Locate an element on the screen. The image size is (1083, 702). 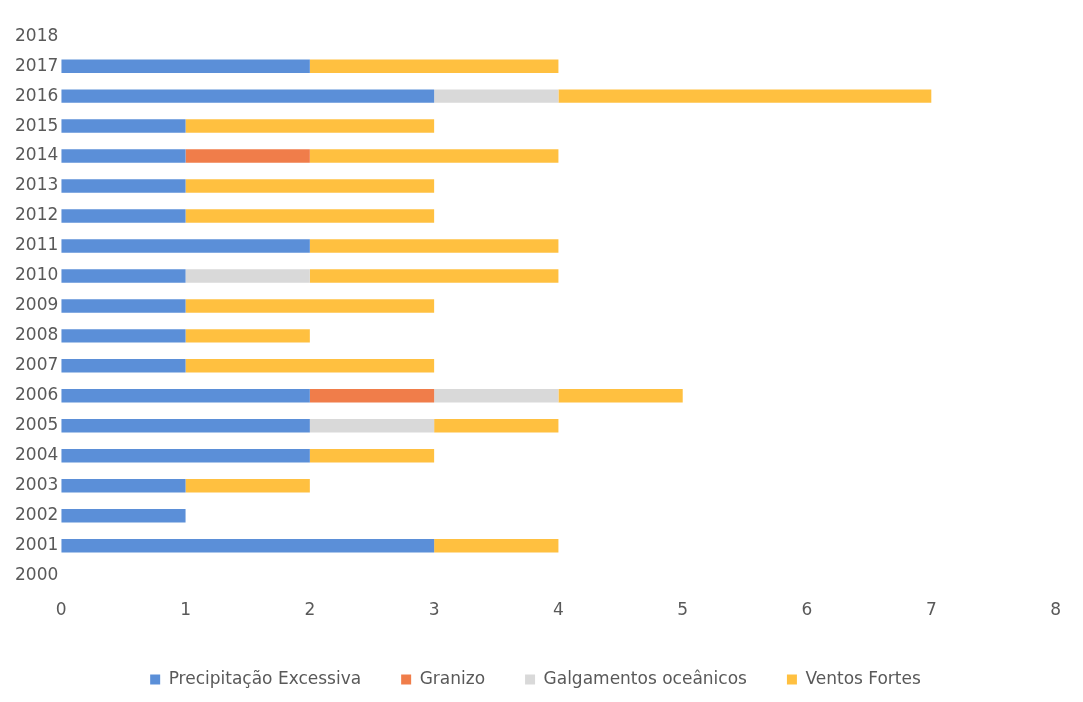
y-tick-label: 2000 is located at coordinates (37, 574).